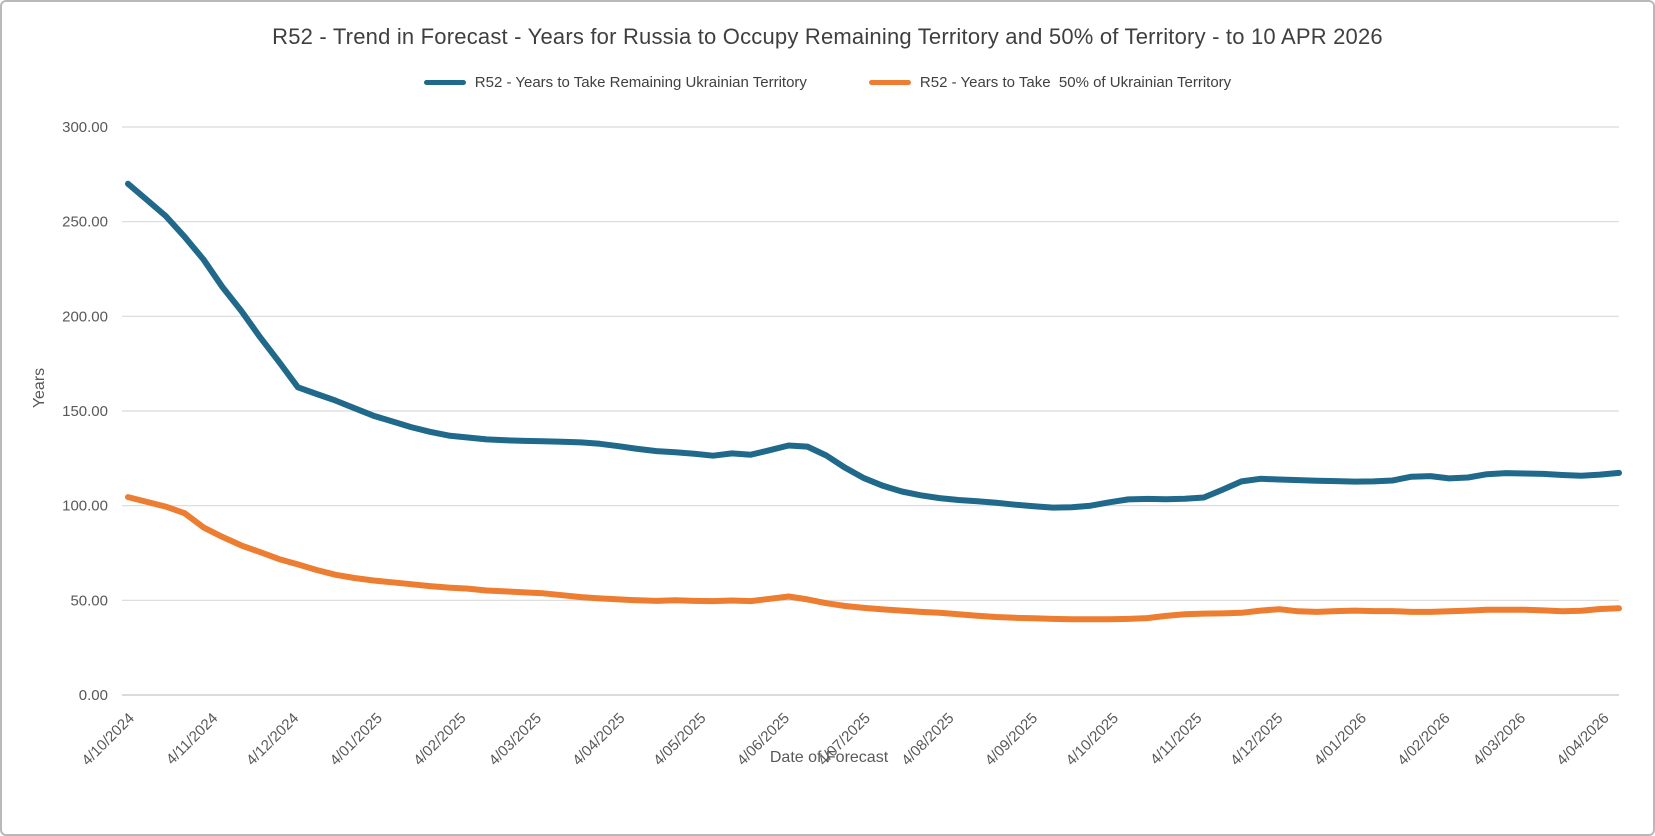  What do you see at coordinates (1092, 739) in the screenshot?
I see `x-tick-label: 4/10/2025` at bounding box center [1092, 739].